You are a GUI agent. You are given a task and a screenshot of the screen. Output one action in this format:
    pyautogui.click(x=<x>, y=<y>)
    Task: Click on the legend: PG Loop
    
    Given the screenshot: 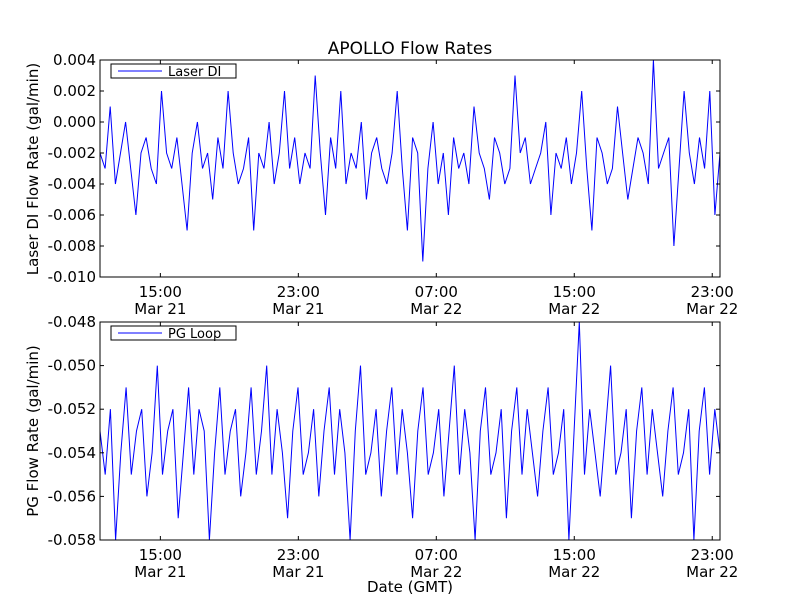 What is the action you would take?
    pyautogui.click(x=173, y=333)
    